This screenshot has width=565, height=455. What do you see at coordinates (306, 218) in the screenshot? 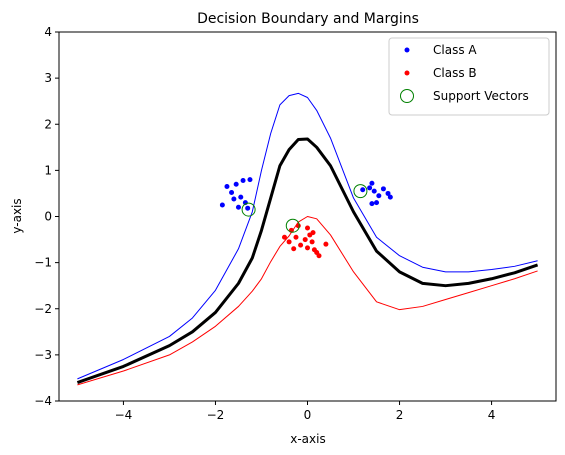
I see `points-layer` at bounding box center [306, 218].